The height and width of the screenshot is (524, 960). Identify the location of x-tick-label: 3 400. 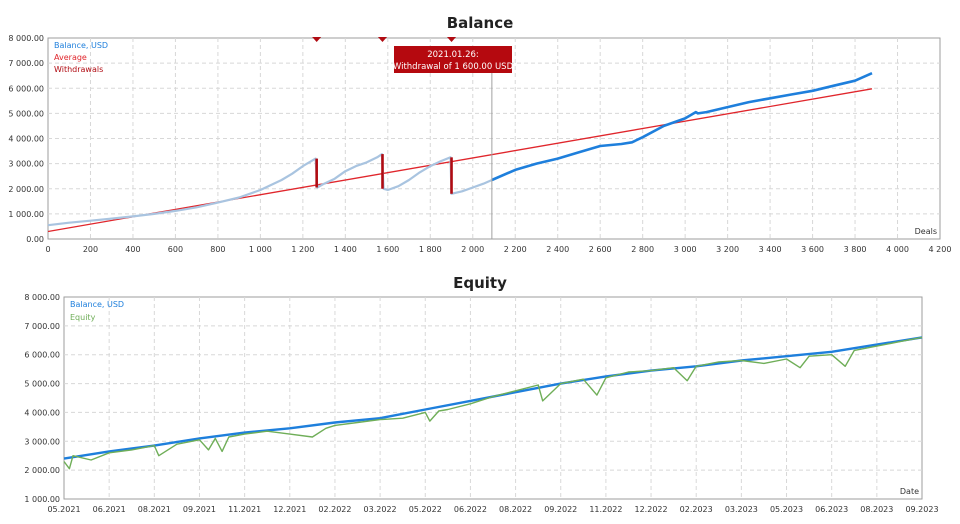
(770, 249).